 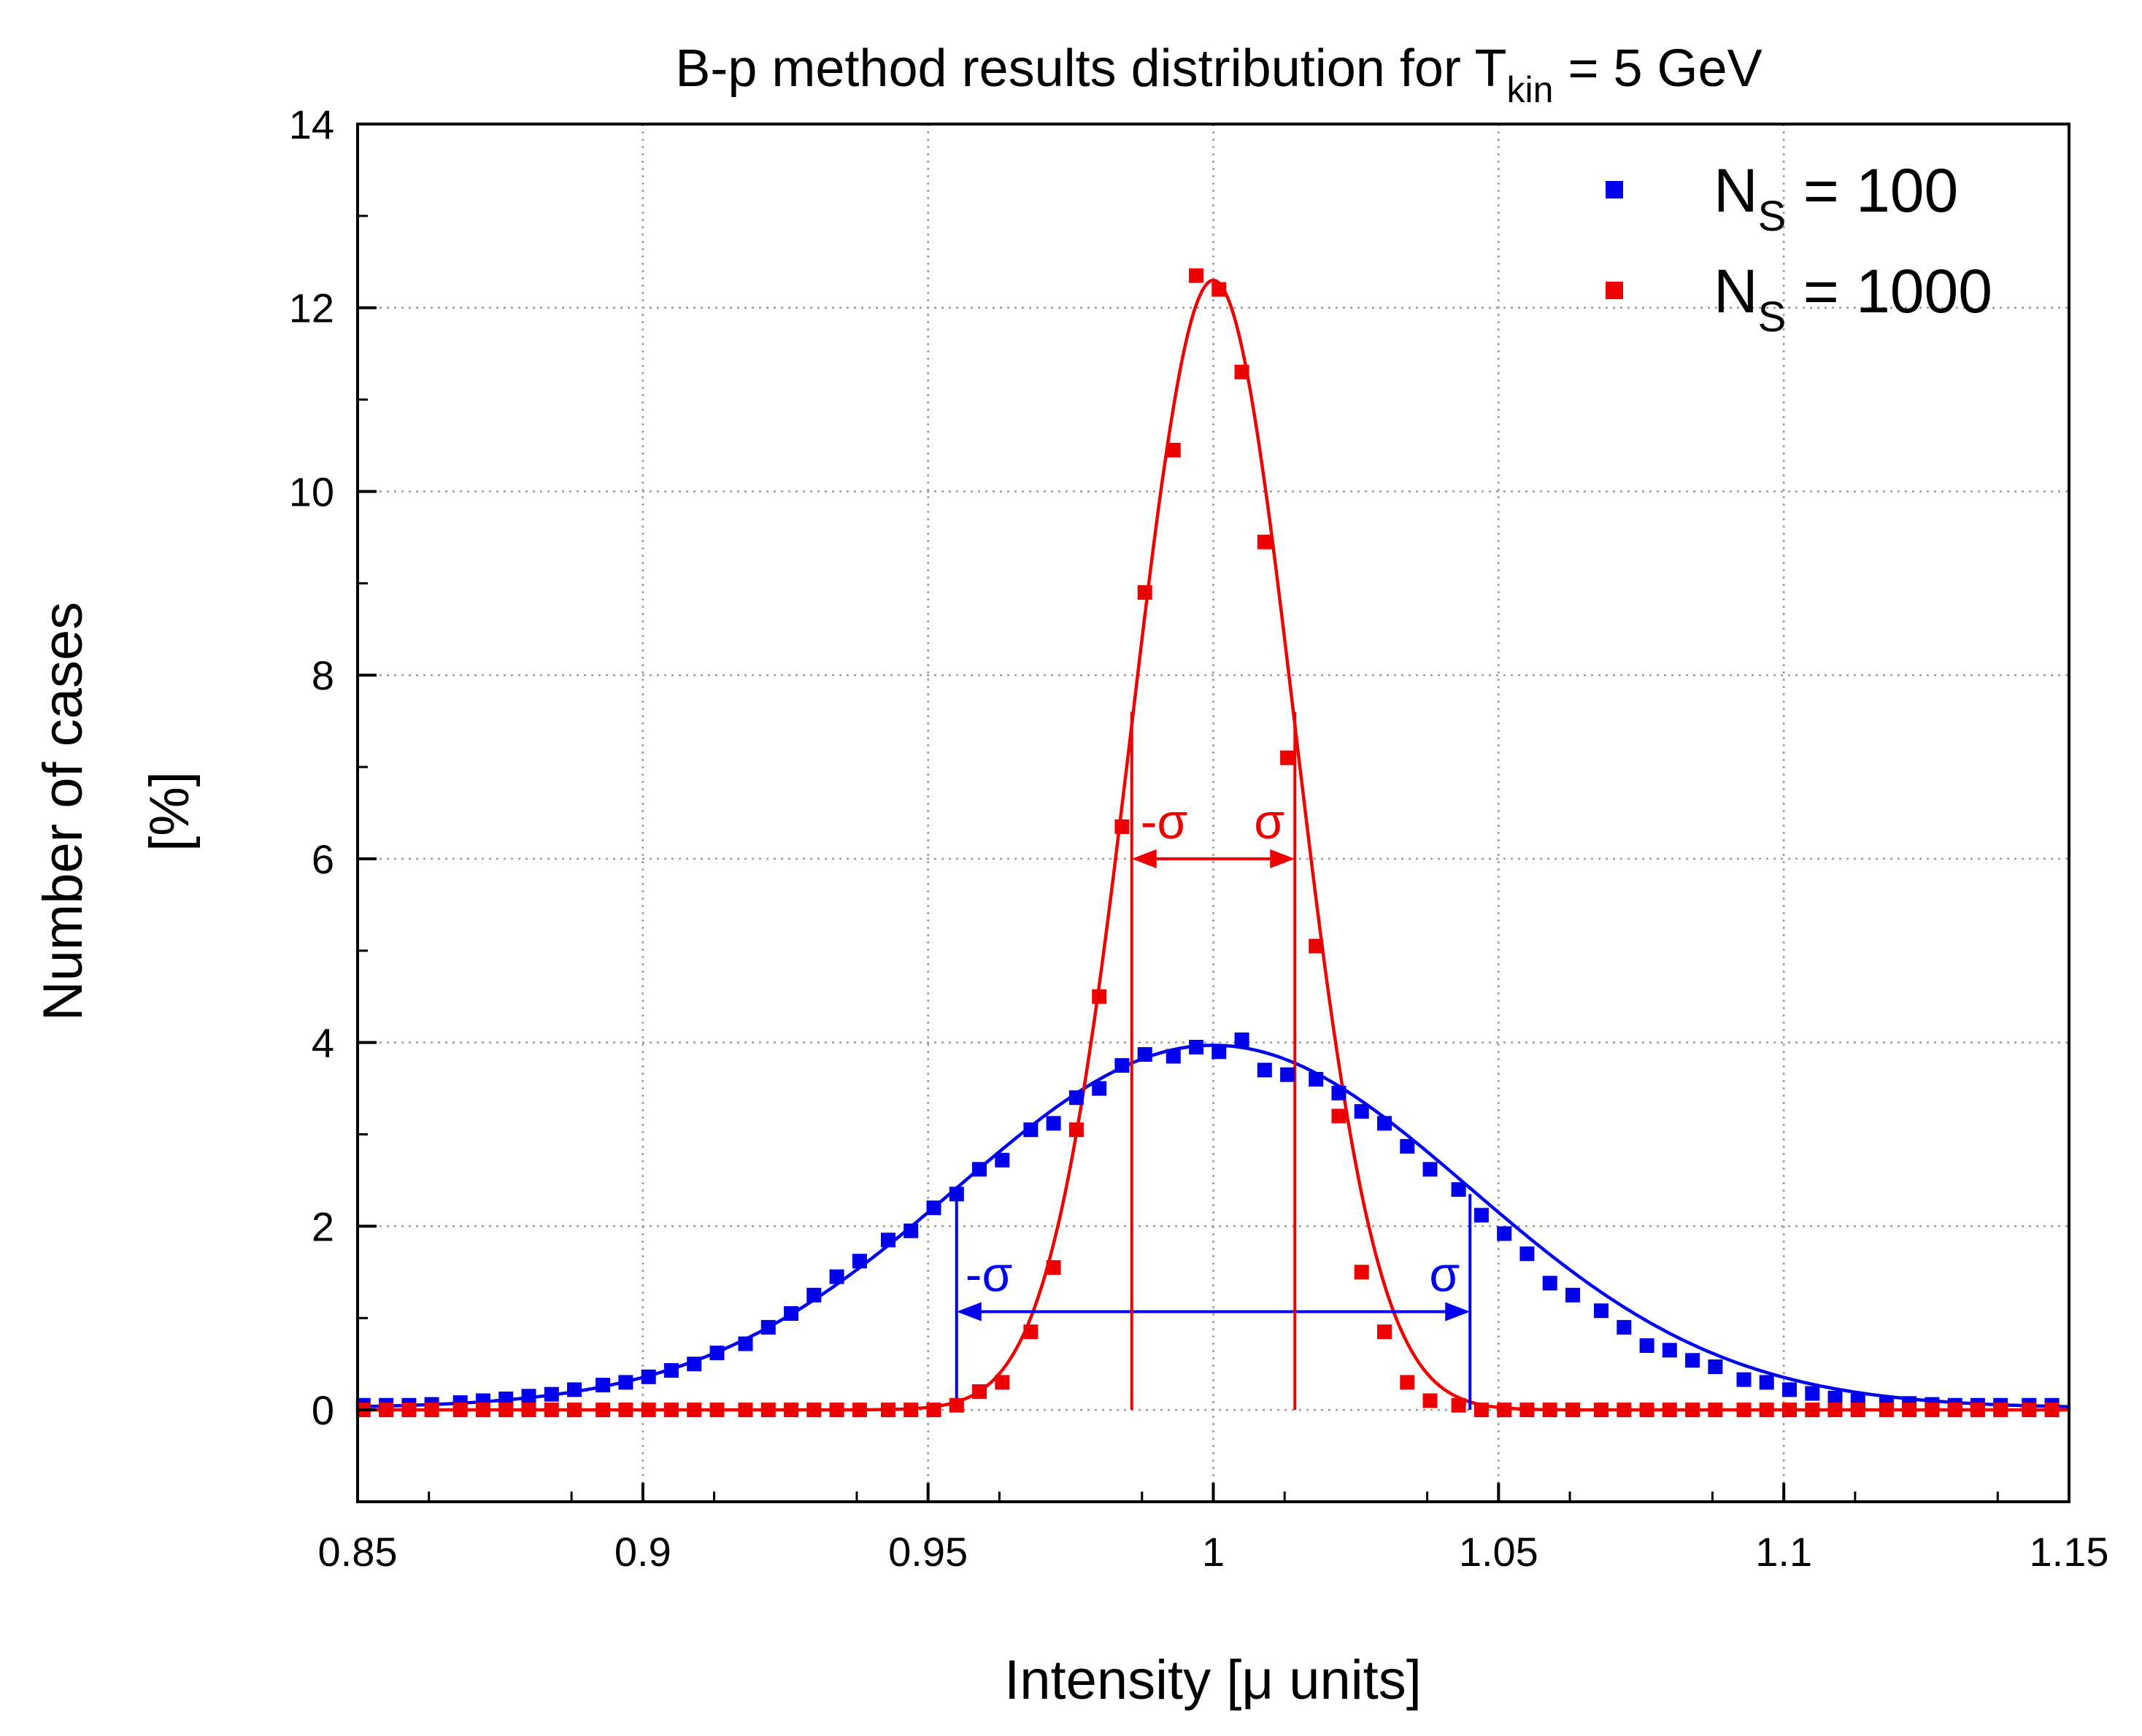 I want to click on legend-ns100-rest: = 100, so click(x=1872, y=190).